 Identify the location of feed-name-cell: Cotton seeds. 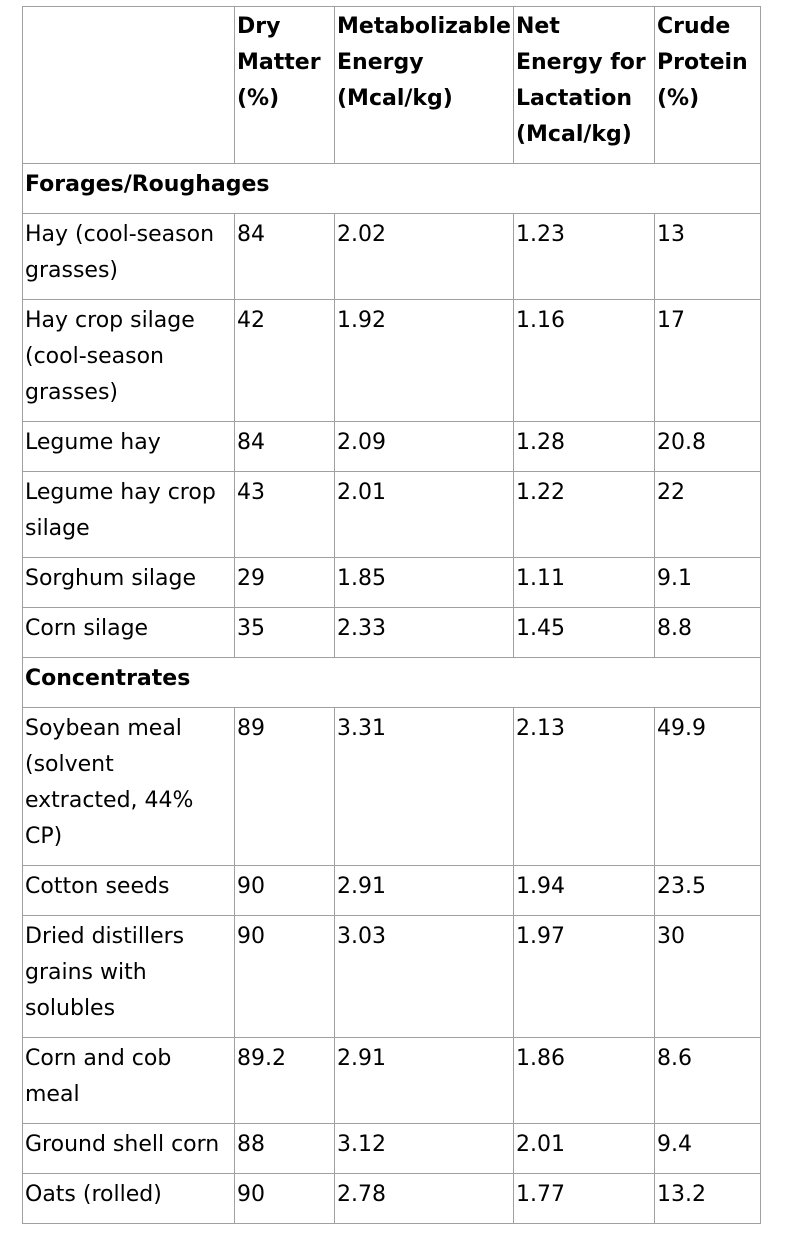
(128, 890).